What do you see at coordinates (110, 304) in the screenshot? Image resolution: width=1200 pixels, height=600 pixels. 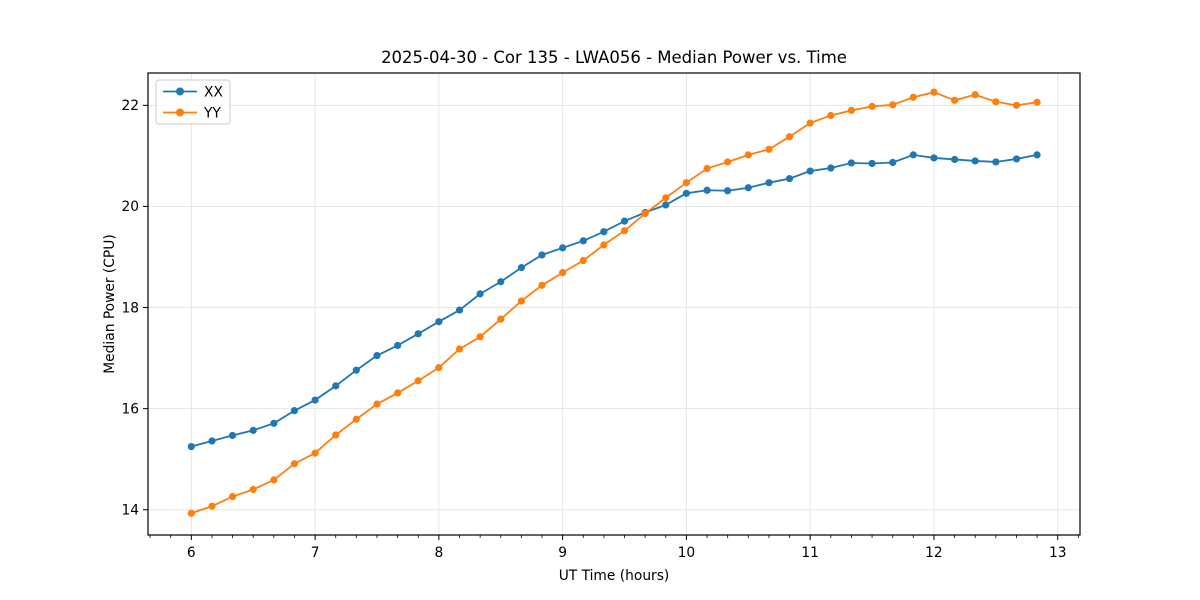 I see `y-axis-label: Median Power (CPU)` at bounding box center [110, 304].